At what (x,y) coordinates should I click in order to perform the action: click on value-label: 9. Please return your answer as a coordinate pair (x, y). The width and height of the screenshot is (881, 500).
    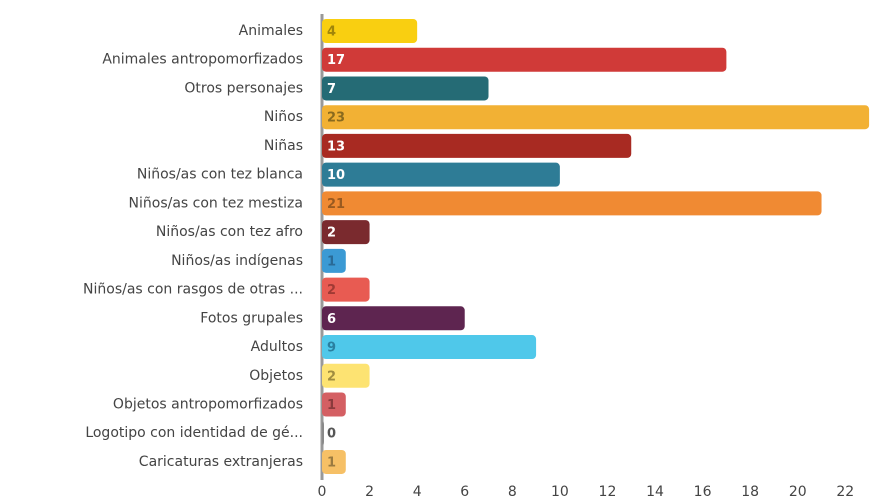
    Looking at the image, I should click on (331, 348).